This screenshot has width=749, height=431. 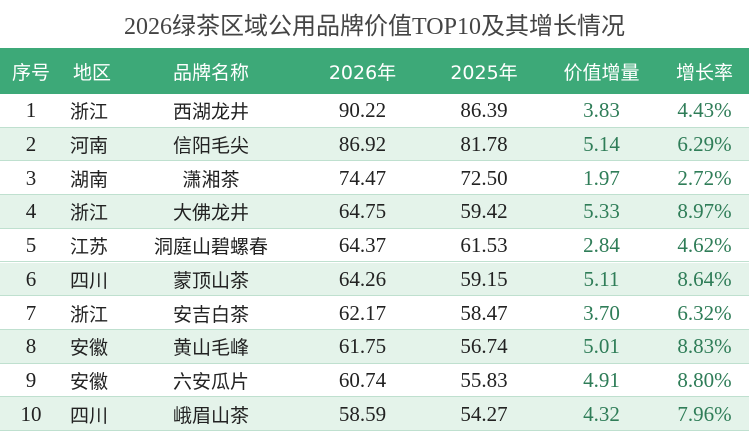 What do you see at coordinates (601, 278) in the screenshot?
I see `table-cell: 5.11` at bounding box center [601, 278].